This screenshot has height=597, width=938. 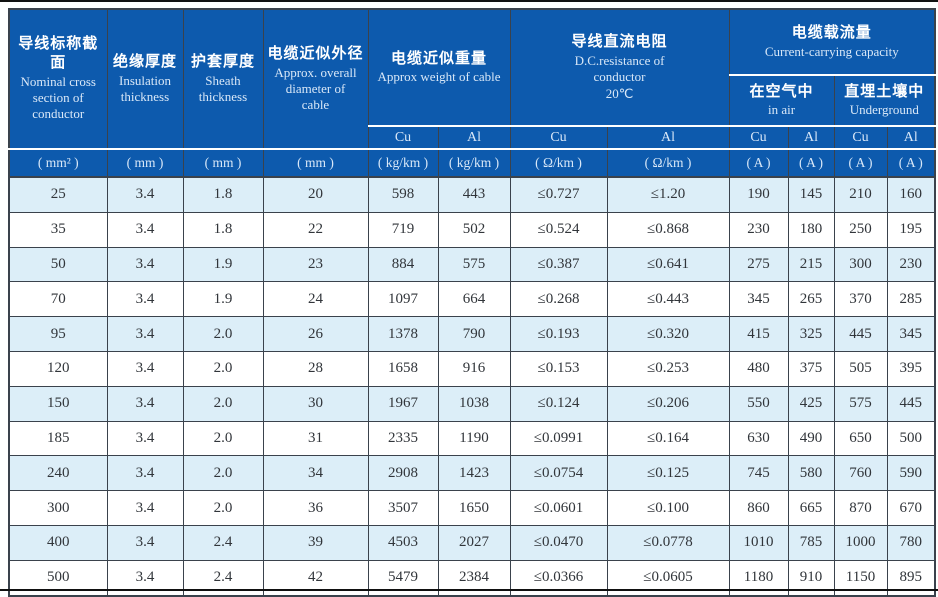 I want to click on table-cell: 860, so click(x=758, y=508).